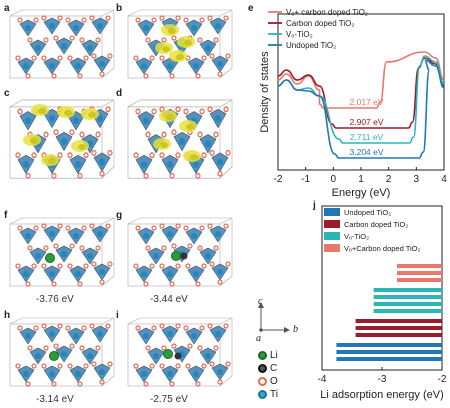 The width and height of the screenshot is (450, 408). I want to click on panel-label-a: a, so click(7, 8).